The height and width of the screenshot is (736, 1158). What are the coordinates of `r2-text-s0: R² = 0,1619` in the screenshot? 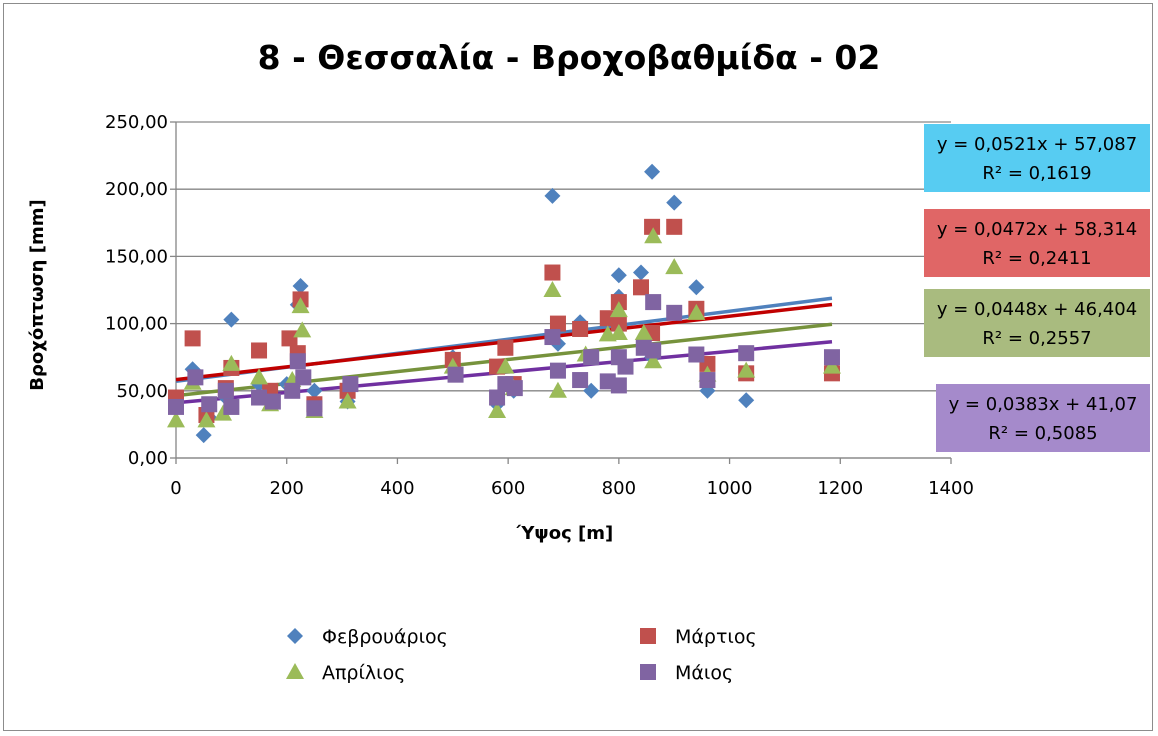 It's located at (1036, 173).